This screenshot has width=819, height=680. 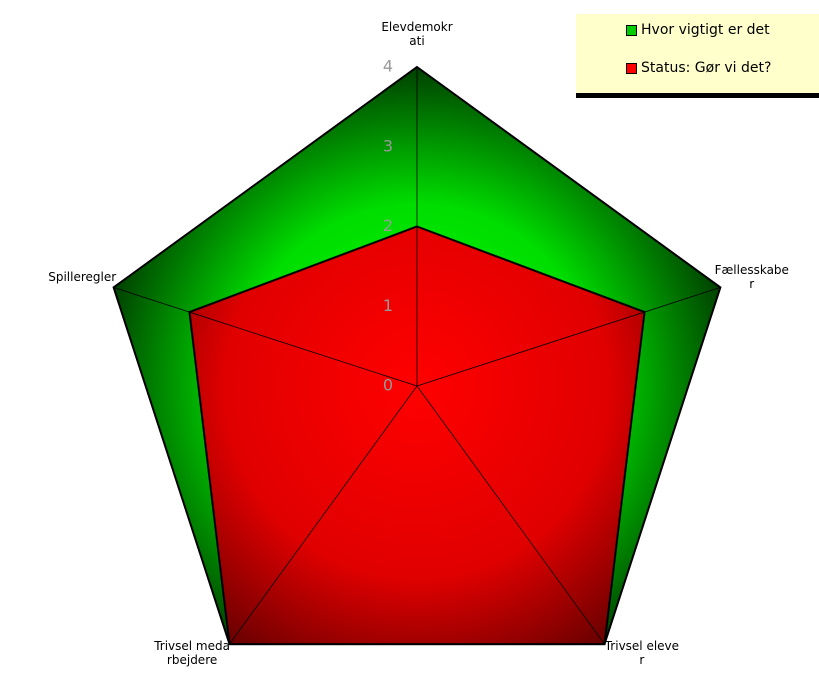 I want to click on category-label: Trivsel elever, so click(x=642, y=652).